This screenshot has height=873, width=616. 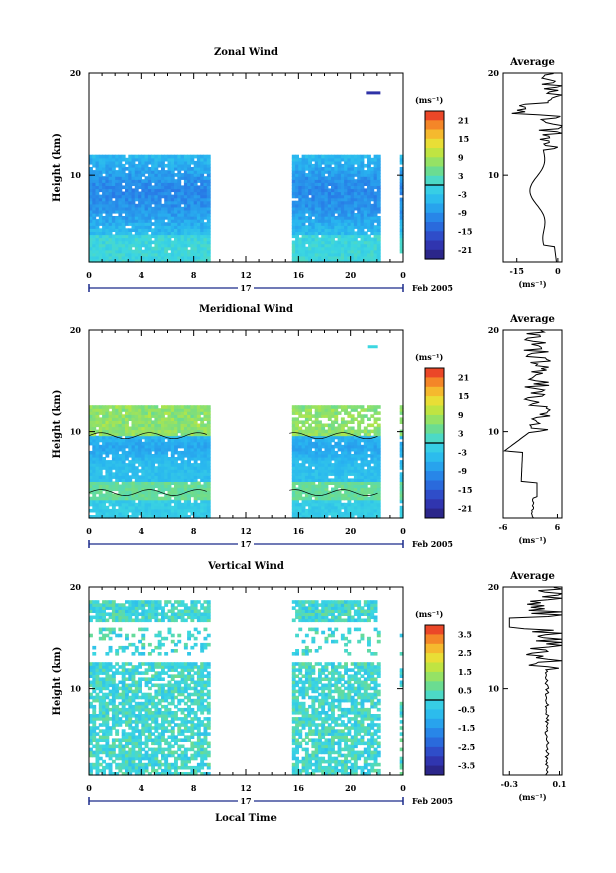 What do you see at coordinates (434, 448) in the screenshot?
I see `colorbar-segment` at bounding box center [434, 448].